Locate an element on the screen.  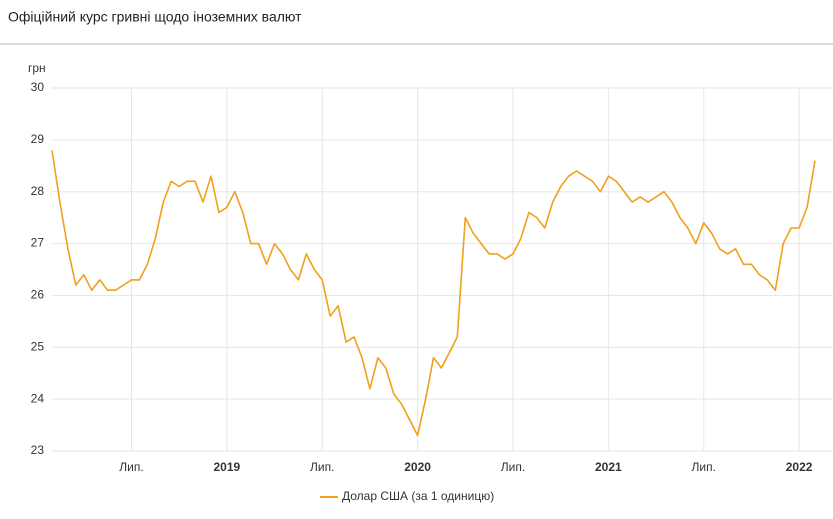
x-tick-label: 2020 is located at coordinates (417, 467).